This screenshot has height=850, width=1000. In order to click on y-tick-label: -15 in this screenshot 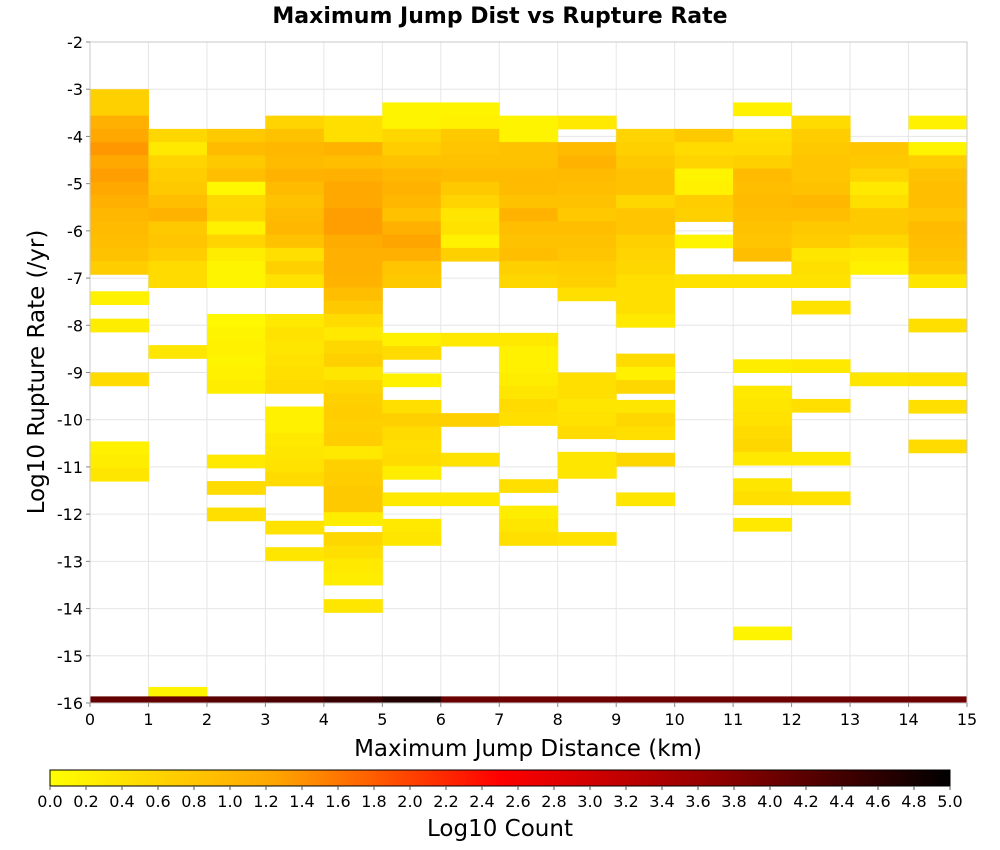, I will do `click(70, 656)`.